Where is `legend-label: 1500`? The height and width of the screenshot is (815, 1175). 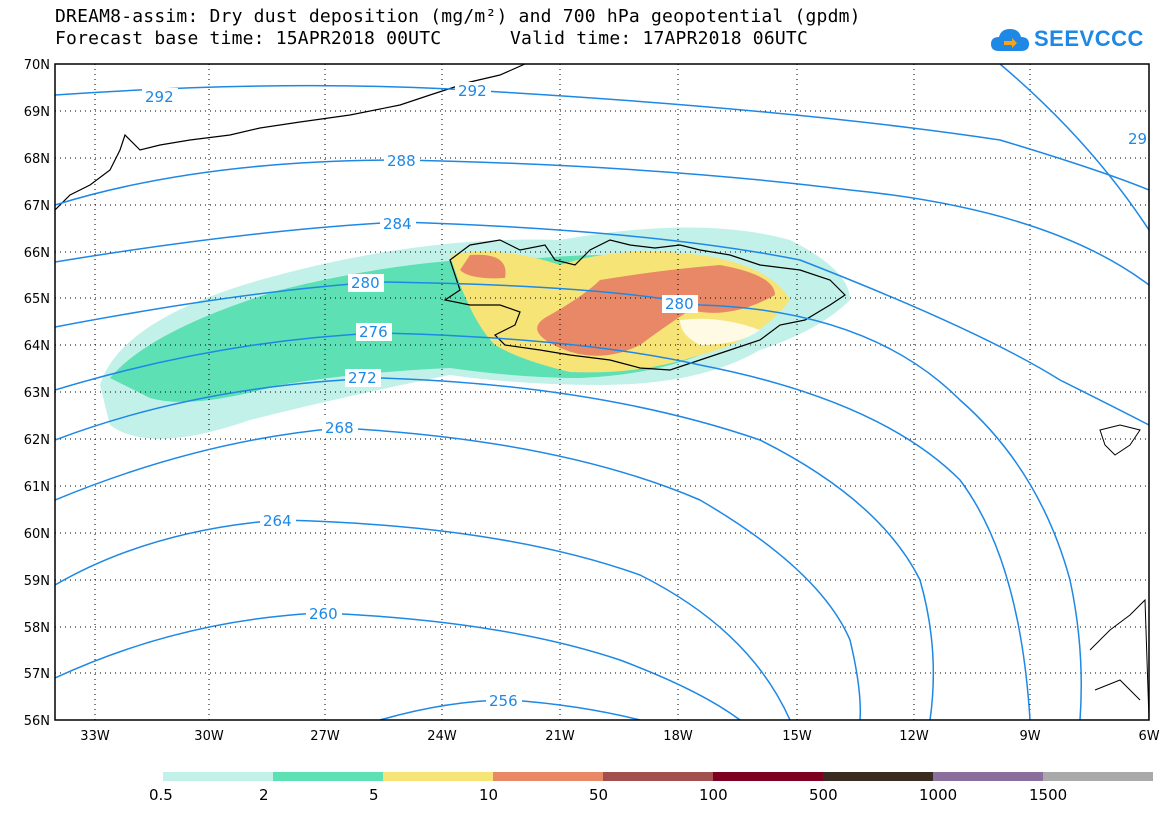 legend-label: 1500 is located at coordinates (1048, 795).